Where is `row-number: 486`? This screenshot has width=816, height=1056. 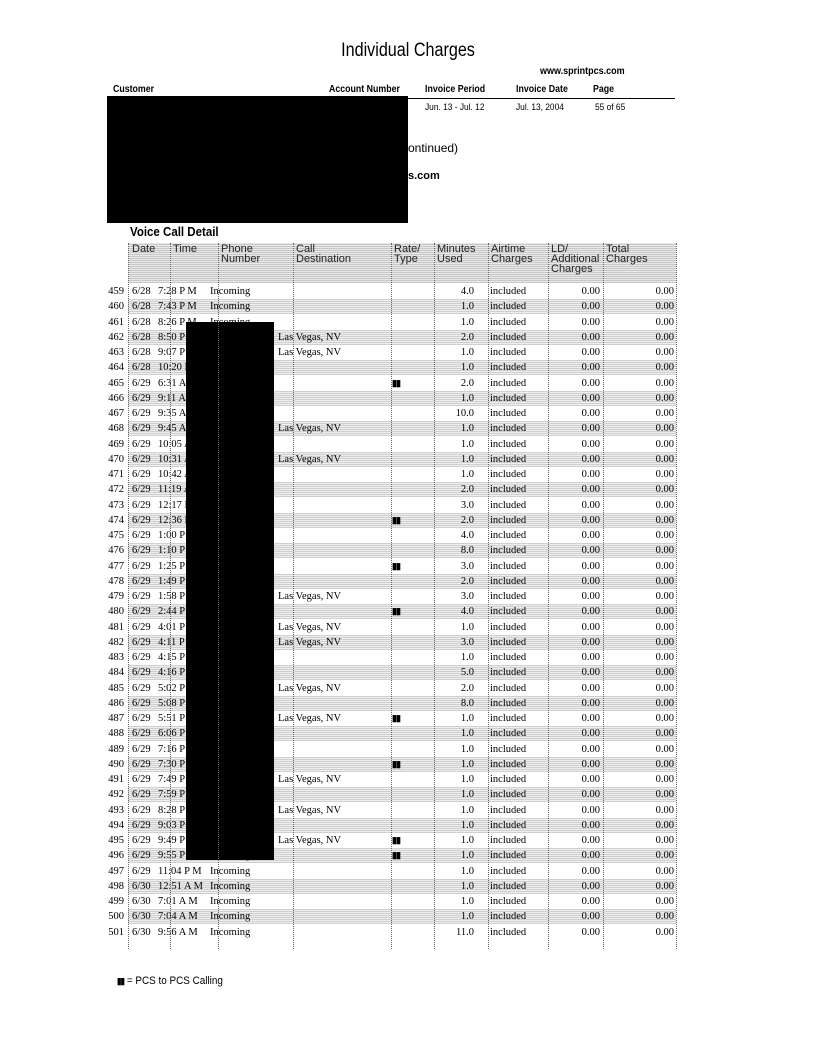 row-number: 486 is located at coordinates (116, 703).